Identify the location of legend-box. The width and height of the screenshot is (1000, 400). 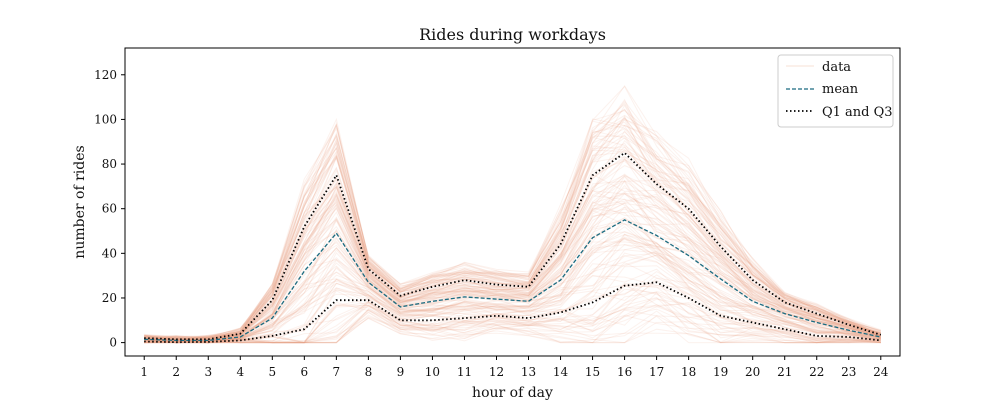
(835, 91).